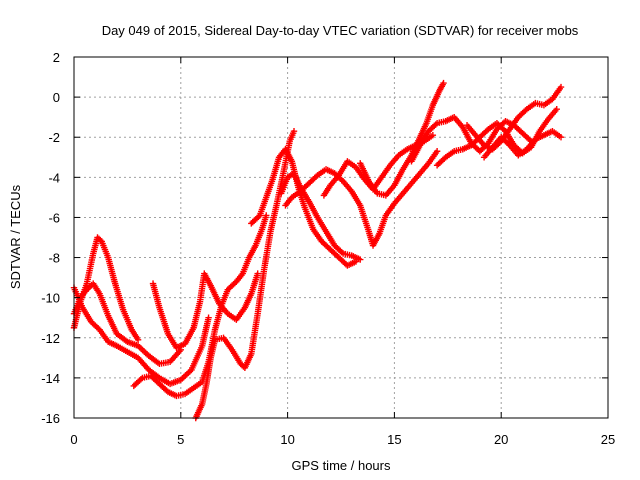 This screenshot has height=480, width=640. I want to click on x-tick-label: 20, so click(501, 439).